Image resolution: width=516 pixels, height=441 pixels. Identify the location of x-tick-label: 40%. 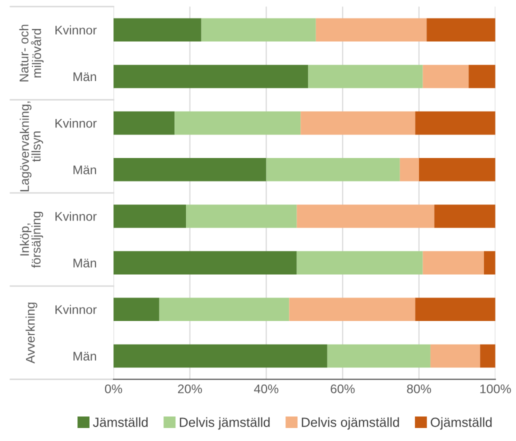
(266, 389).